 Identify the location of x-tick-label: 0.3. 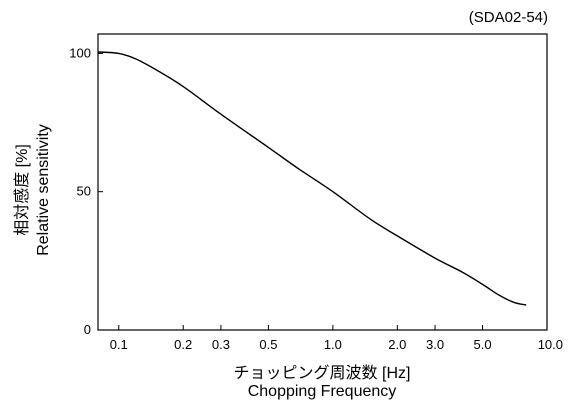
(221, 344).